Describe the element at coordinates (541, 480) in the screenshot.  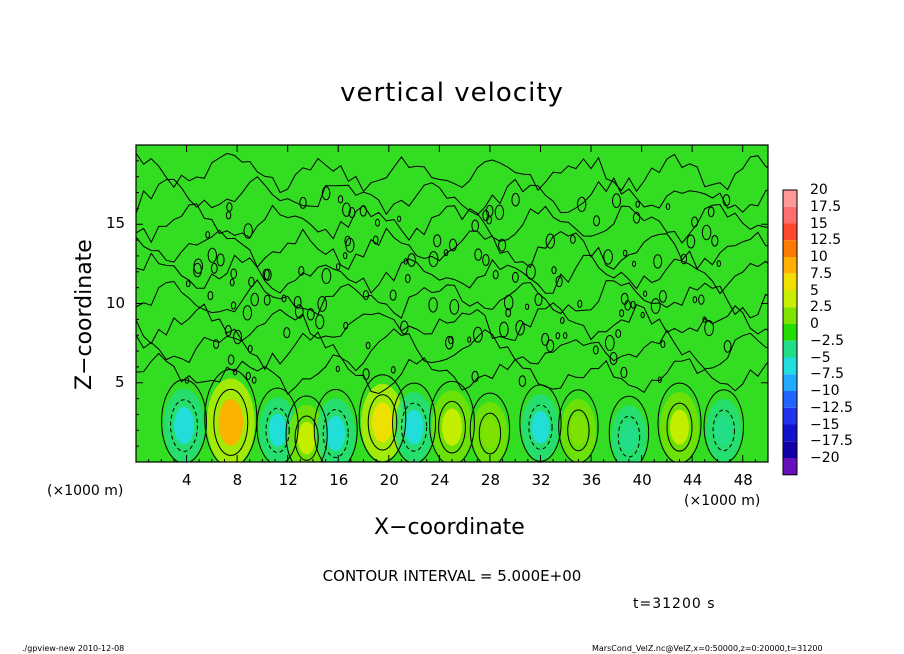
I see `x-tick-label: 32` at that location.